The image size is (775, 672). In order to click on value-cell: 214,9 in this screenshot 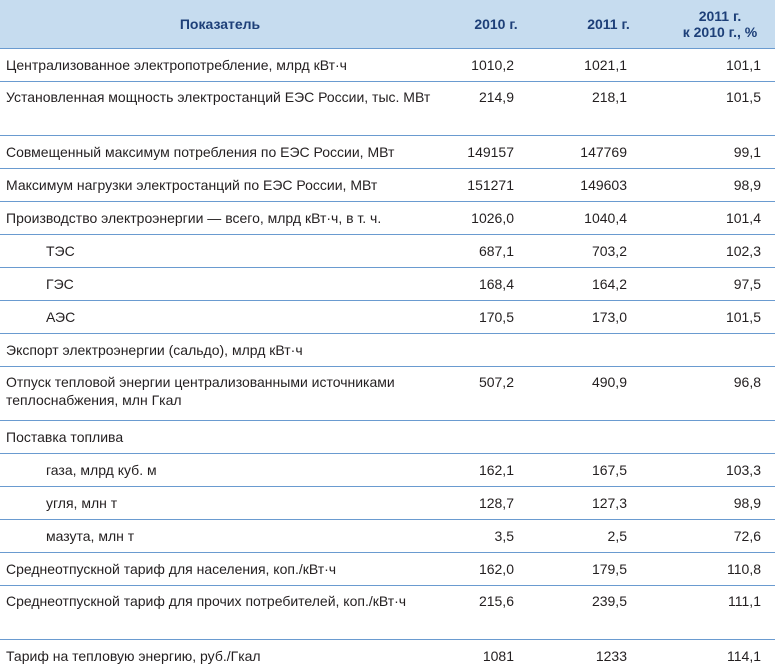, I will do `click(496, 109)`.